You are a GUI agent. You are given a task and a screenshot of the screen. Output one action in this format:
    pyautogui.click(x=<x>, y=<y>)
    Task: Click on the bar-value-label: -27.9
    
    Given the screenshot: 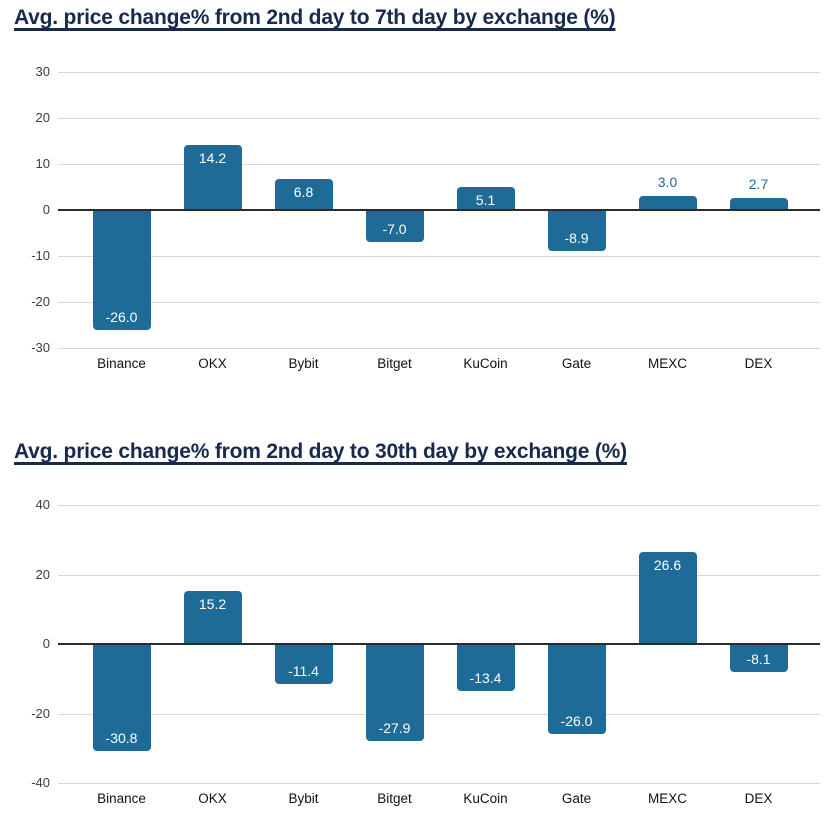 What is the action you would take?
    pyautogui.click(x=394, y=727)
    